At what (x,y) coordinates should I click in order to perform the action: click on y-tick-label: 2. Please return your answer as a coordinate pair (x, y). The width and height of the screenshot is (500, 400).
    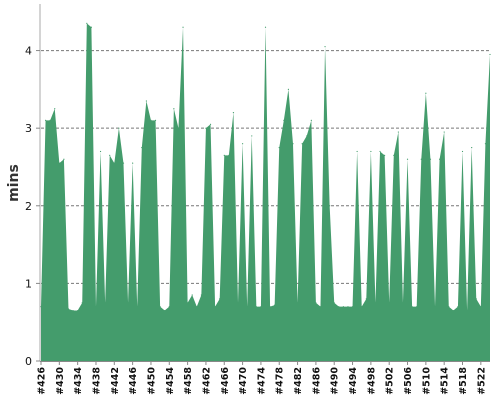
    Looking at the image, I should click on (28, 206).